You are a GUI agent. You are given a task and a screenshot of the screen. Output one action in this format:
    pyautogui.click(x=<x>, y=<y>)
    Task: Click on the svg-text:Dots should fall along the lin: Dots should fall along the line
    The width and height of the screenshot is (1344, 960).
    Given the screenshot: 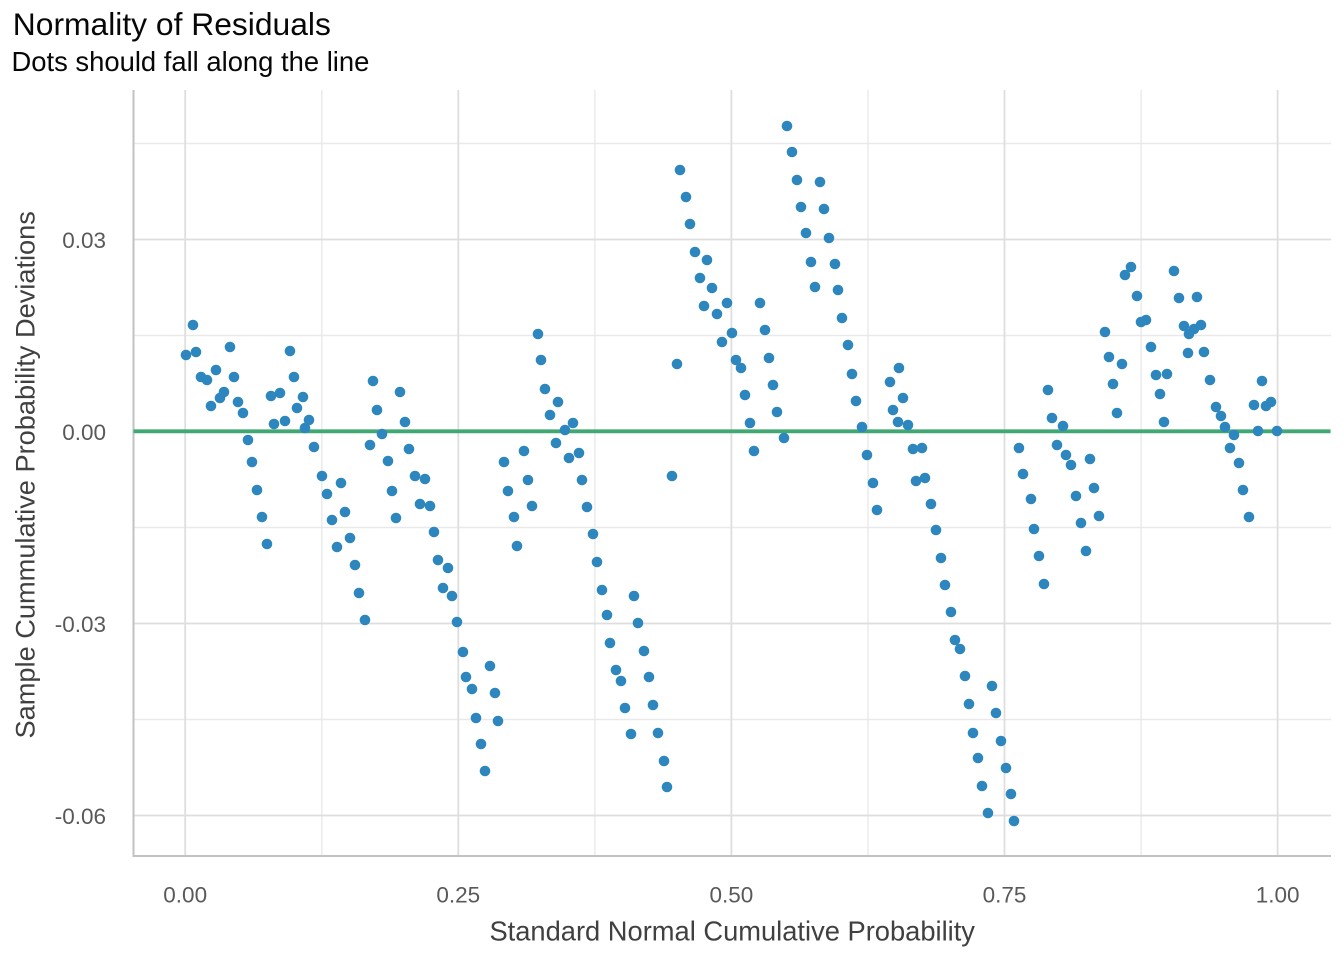 What is the action you would take?
    pyautogui.click(x=191, y=61)
    